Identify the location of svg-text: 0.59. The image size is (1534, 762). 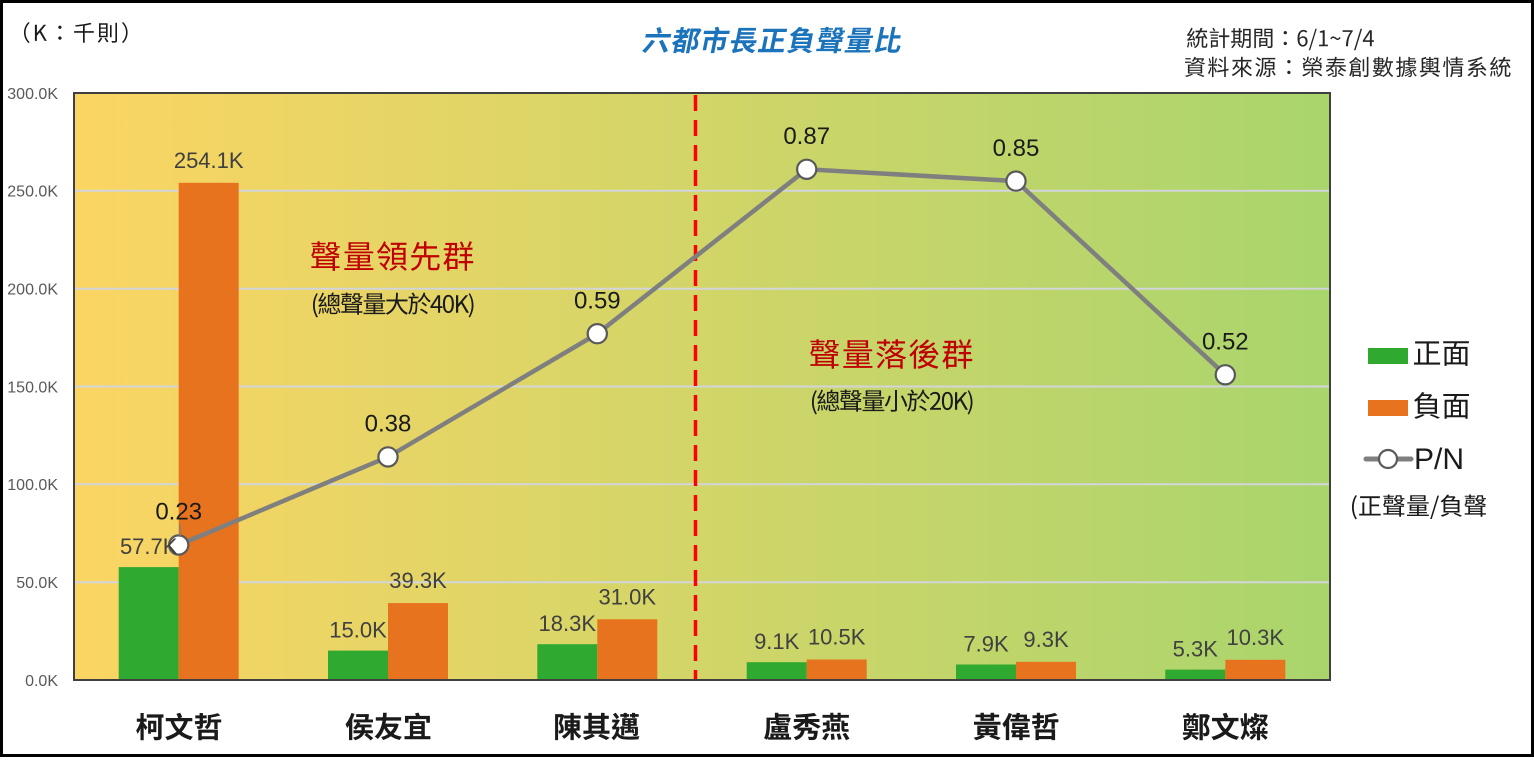
(597, 300).